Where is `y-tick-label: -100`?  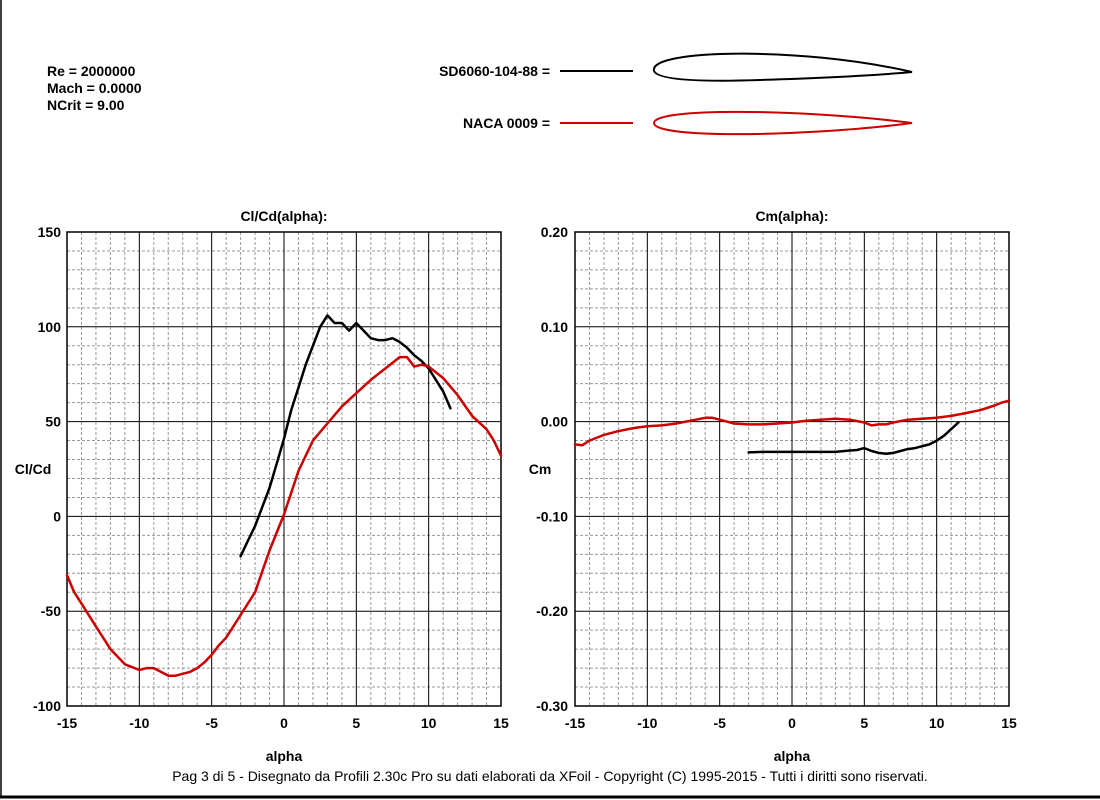
y-tick-label: -100 is located at coordinates (47, 706).